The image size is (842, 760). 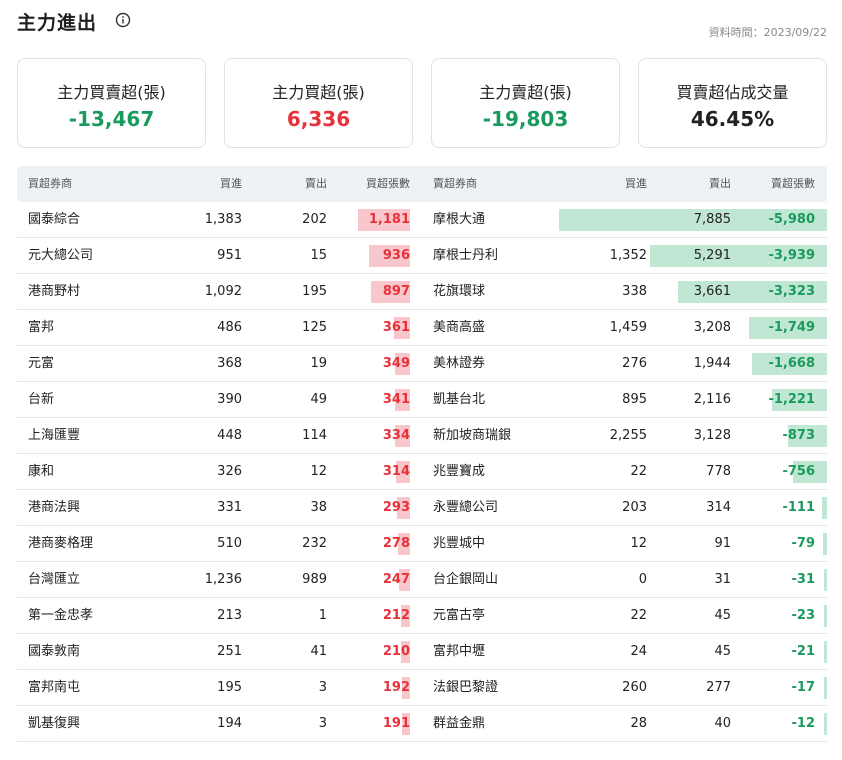 I want to click on buy-broker-buy: 1,383, so click(x=223, y=219).